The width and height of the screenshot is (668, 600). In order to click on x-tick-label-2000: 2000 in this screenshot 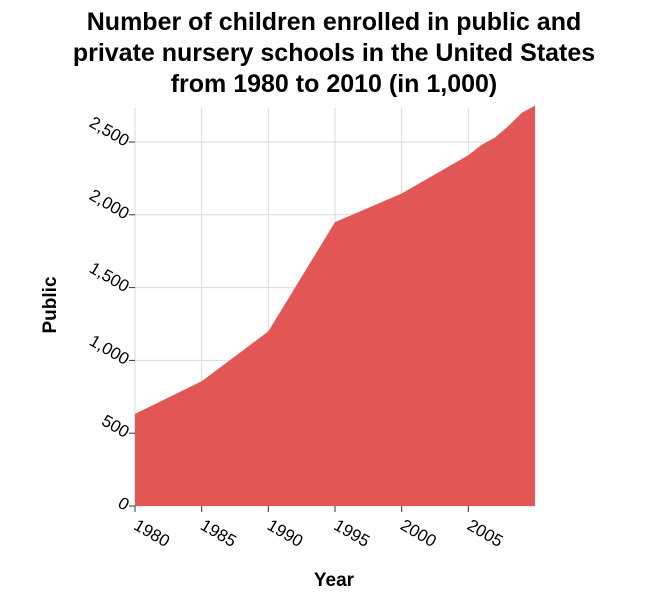, I will do `click(418, 533)`.